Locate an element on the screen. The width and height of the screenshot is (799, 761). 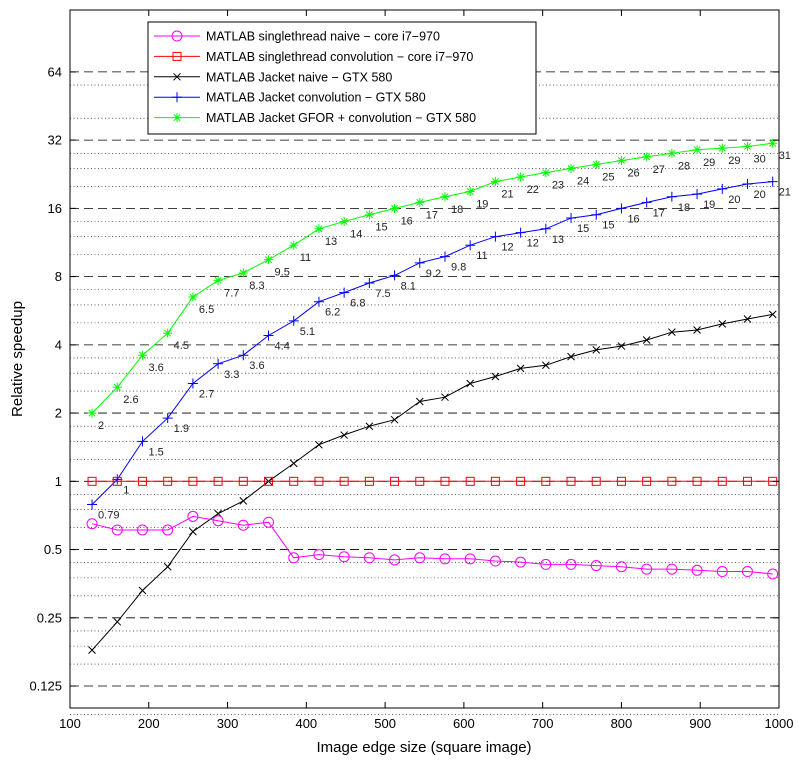
data-label-green: 31 is located at coordinates (785, 156).